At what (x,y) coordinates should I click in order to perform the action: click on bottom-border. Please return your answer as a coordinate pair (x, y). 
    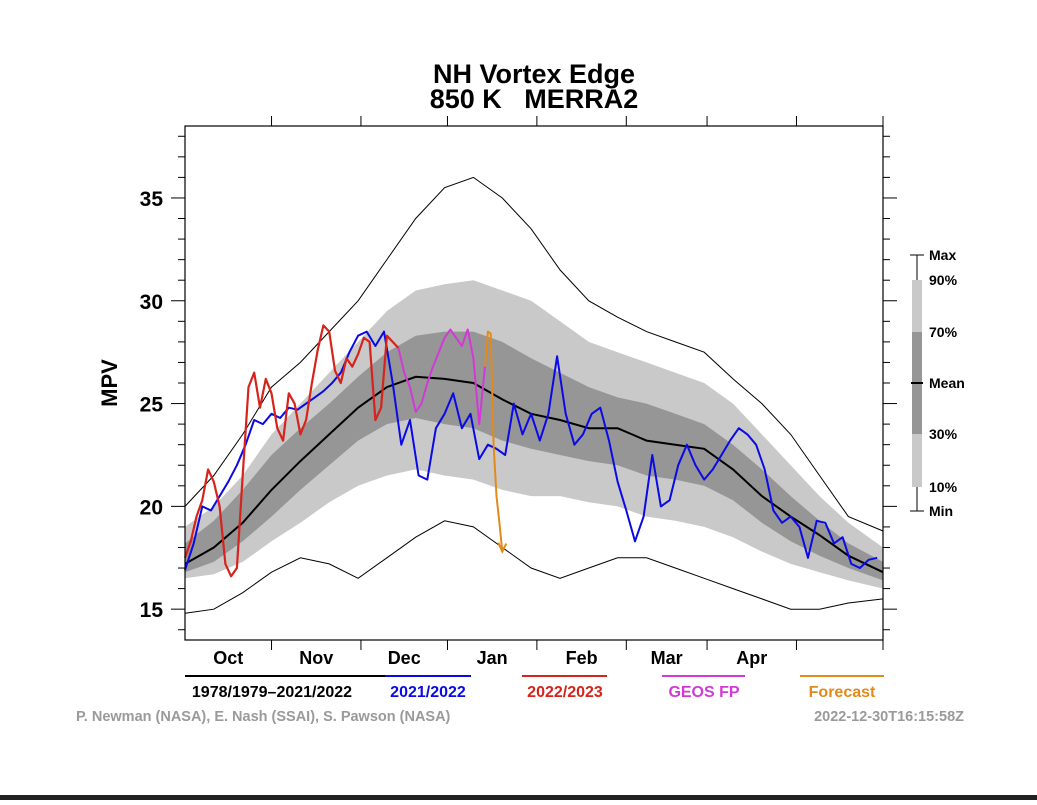
    Looking at the image, I should click on (518, 797).